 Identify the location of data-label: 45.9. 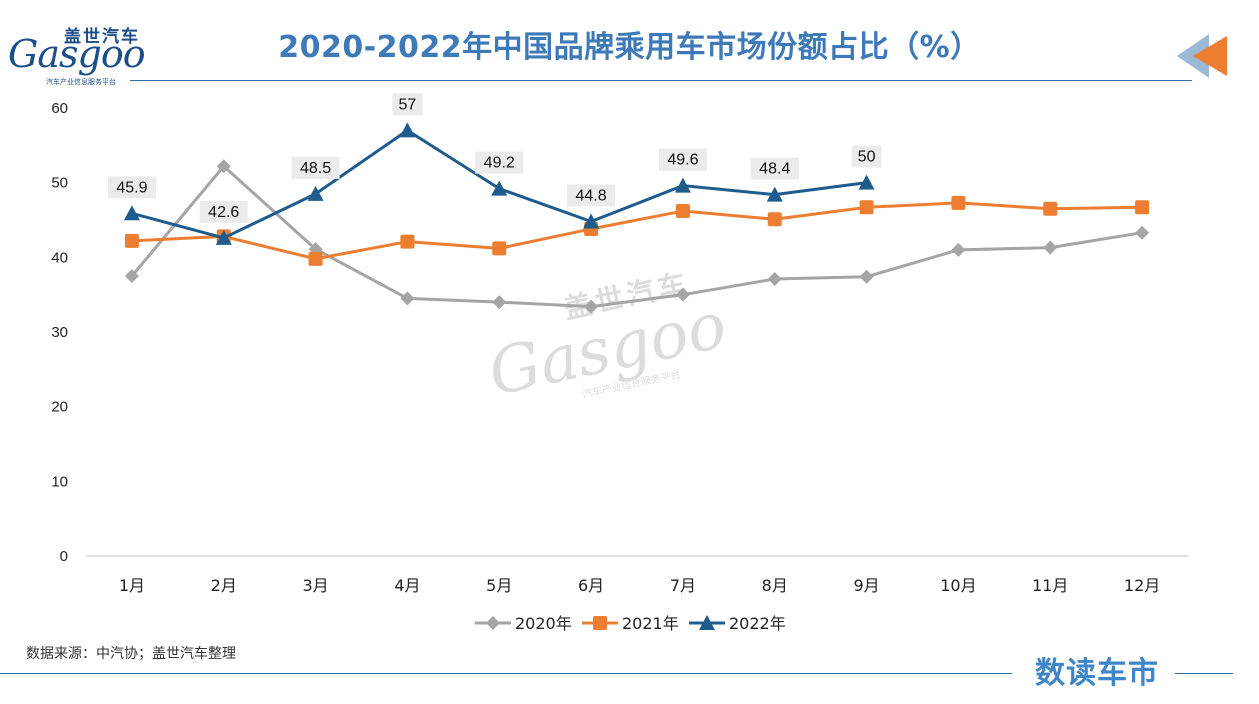
(131, 187).